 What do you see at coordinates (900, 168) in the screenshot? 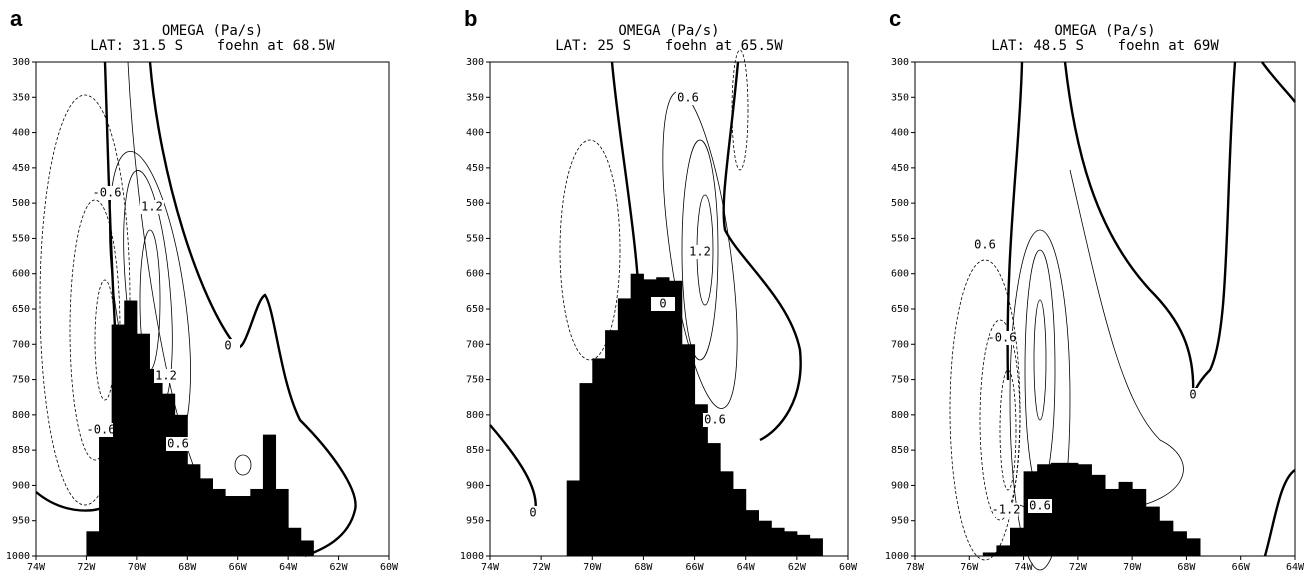
I see `y-tick-label: 450` at bounding box center [900, 168].